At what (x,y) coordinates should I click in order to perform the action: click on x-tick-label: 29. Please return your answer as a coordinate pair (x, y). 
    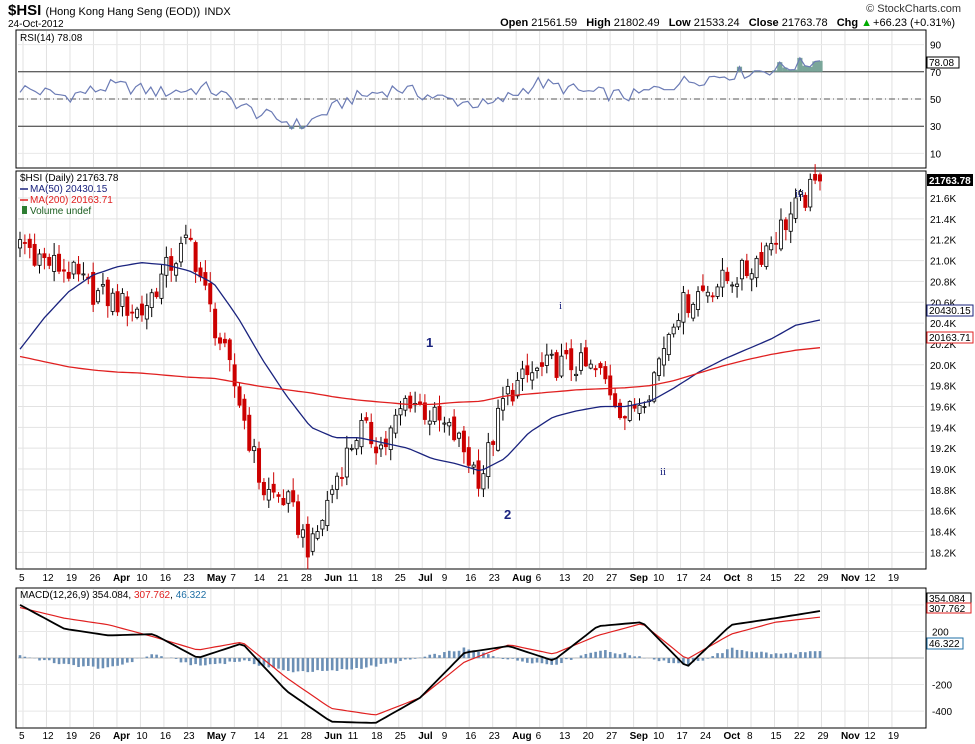
    Looking at the image, I should click on (823, 736).